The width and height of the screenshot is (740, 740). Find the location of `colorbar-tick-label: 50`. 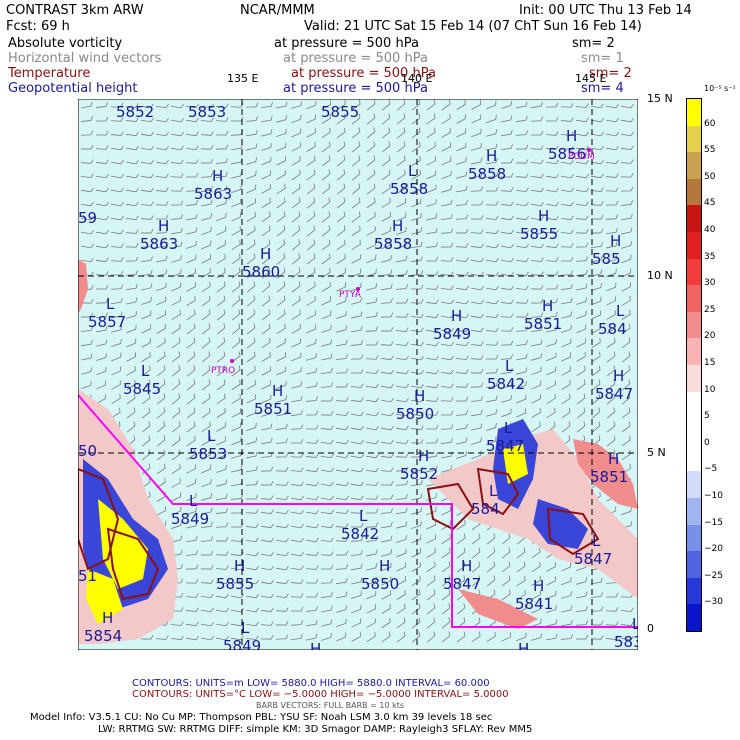

colorbar-tick-label: 50 is located at coordinates (710, 176).